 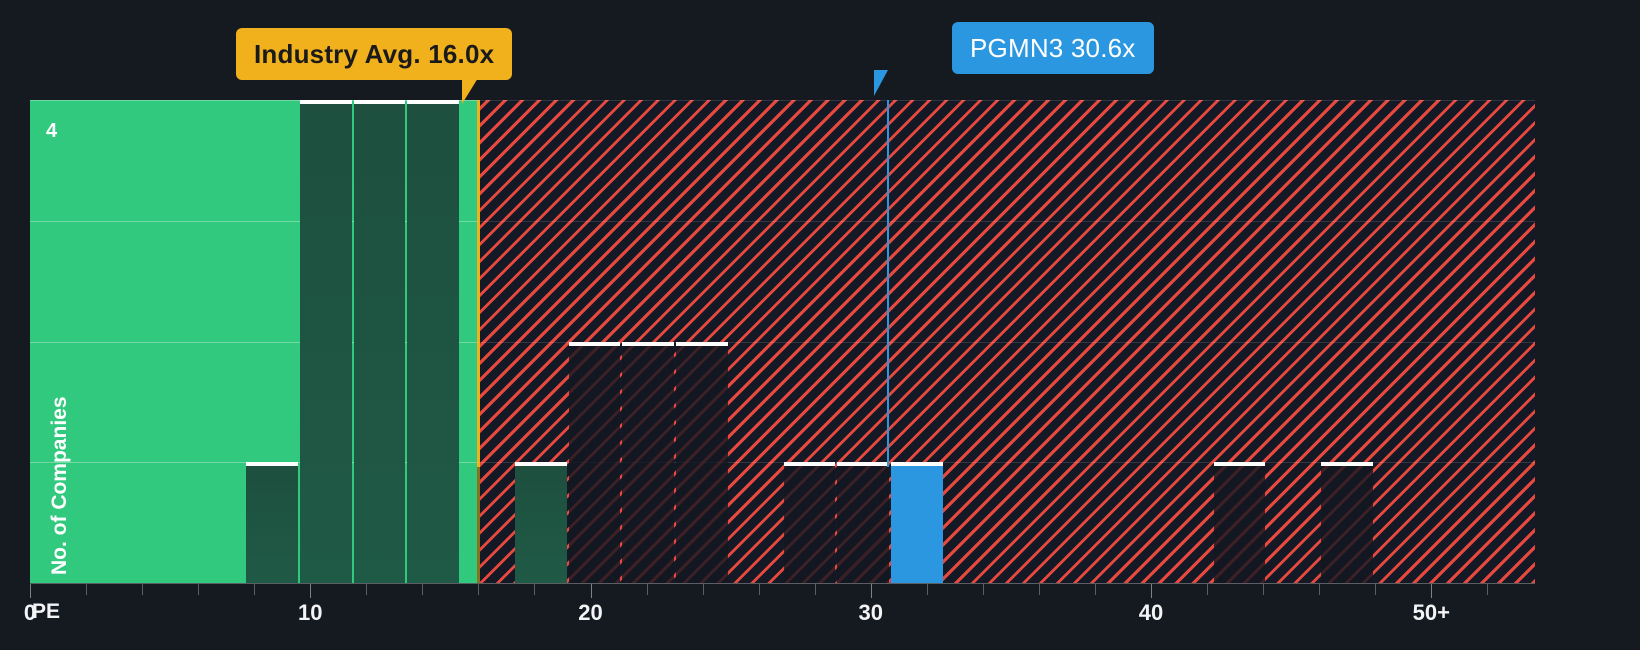 I want to click on y-axis-label: No. of Companies, so click(x=59, y=485).